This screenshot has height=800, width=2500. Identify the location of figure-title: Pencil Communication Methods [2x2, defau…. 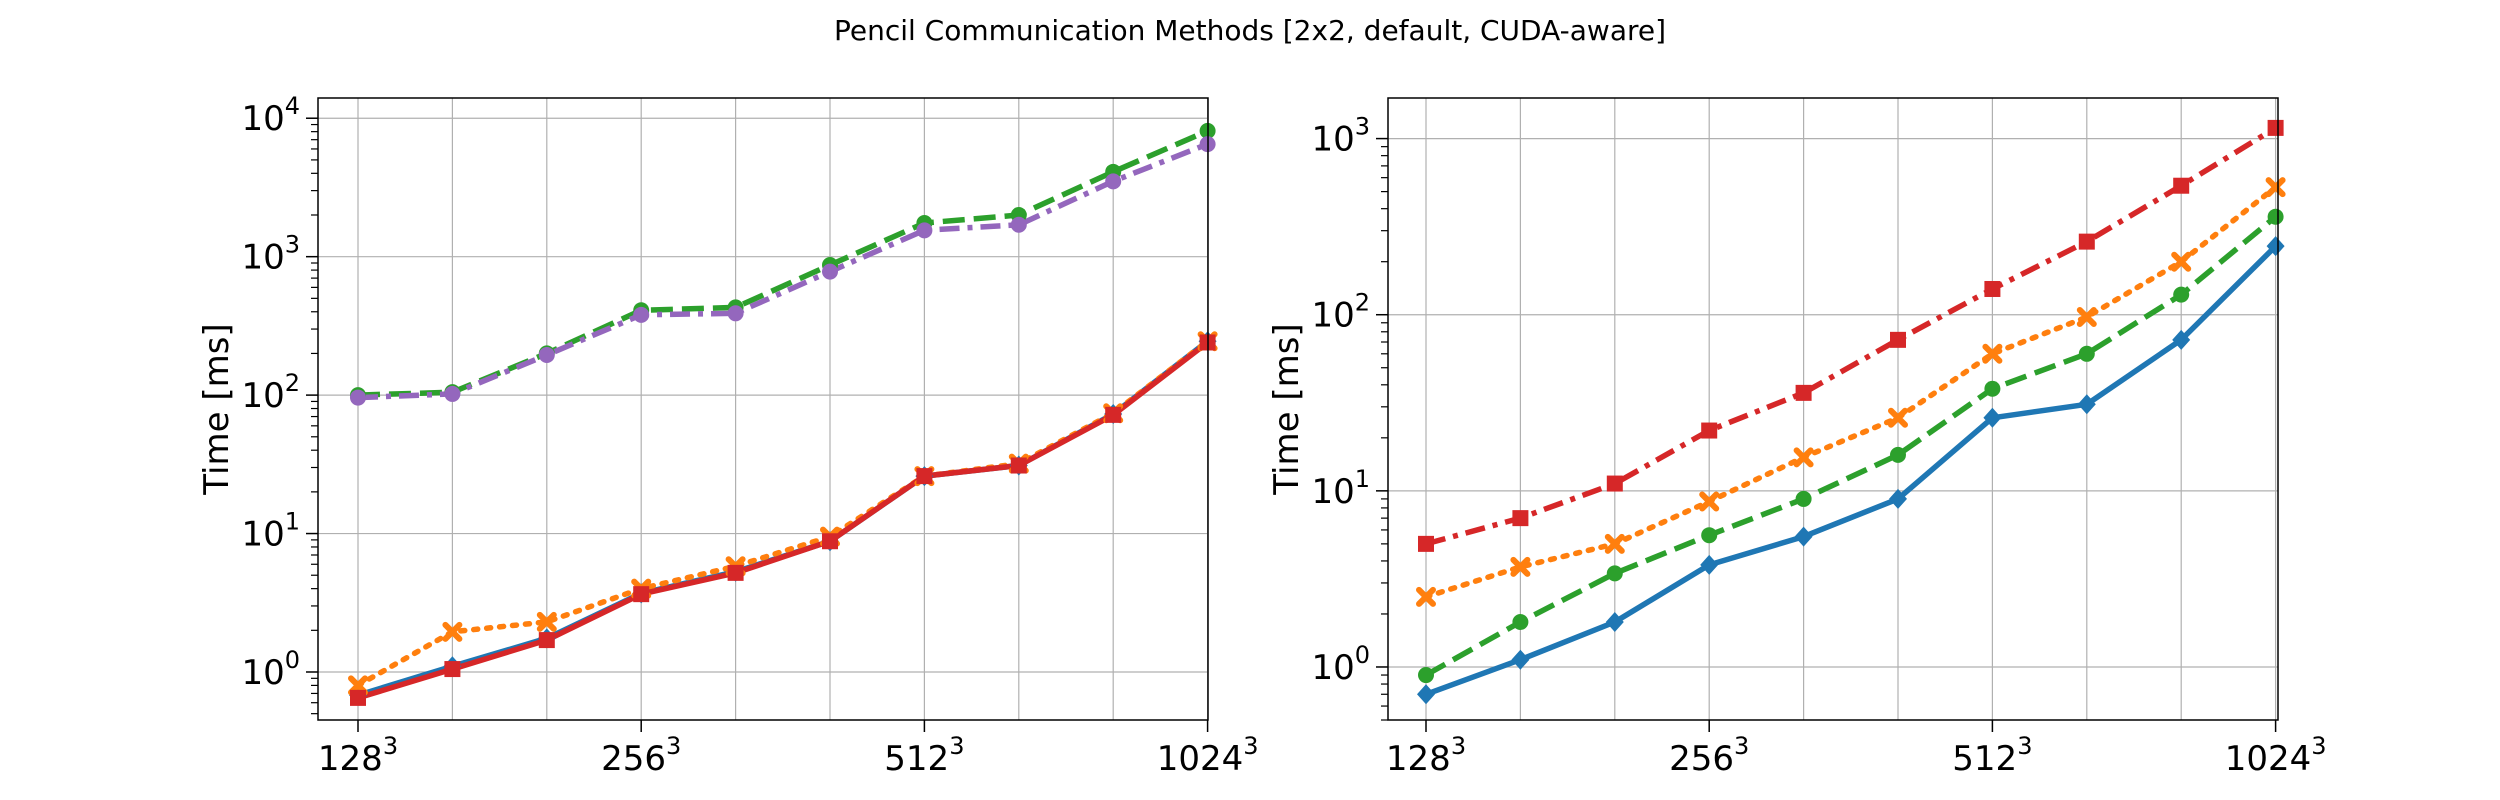
(1250, 30).